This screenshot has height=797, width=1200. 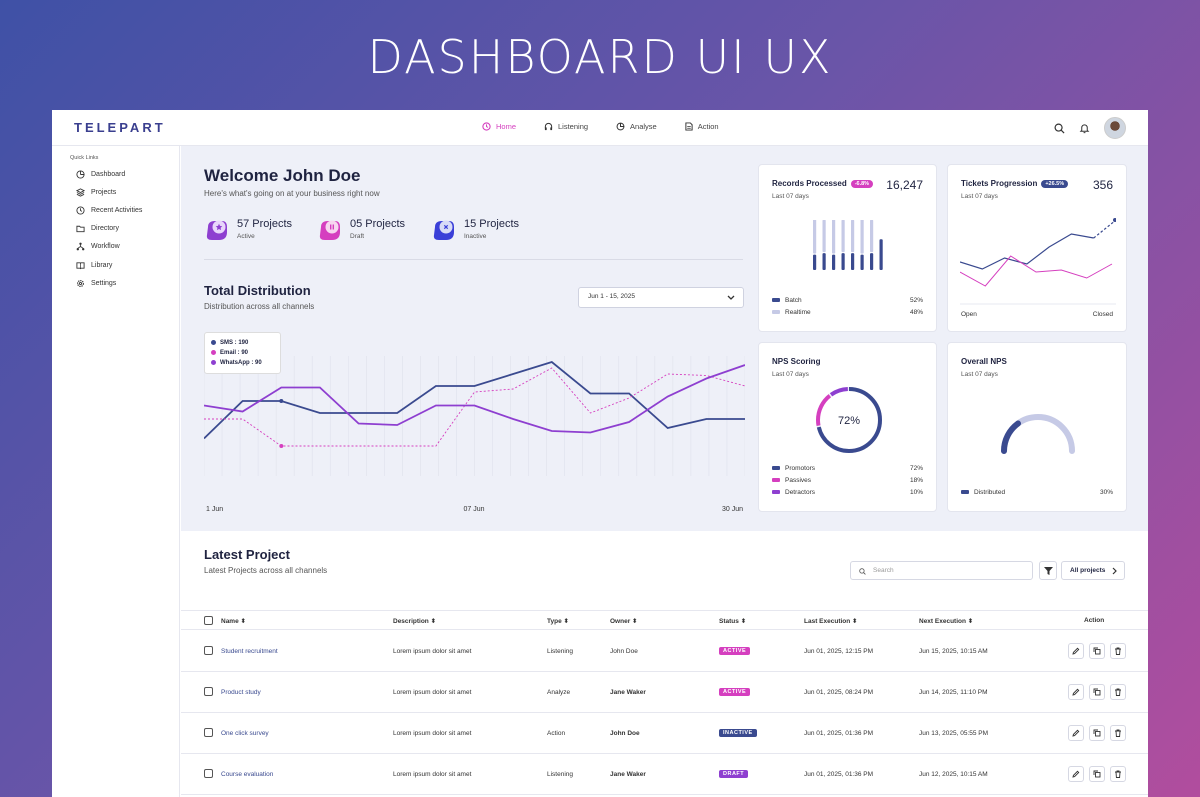 I want to click on projects-subtitle: Latest Projects across all channels, so click(x=266, y=570).